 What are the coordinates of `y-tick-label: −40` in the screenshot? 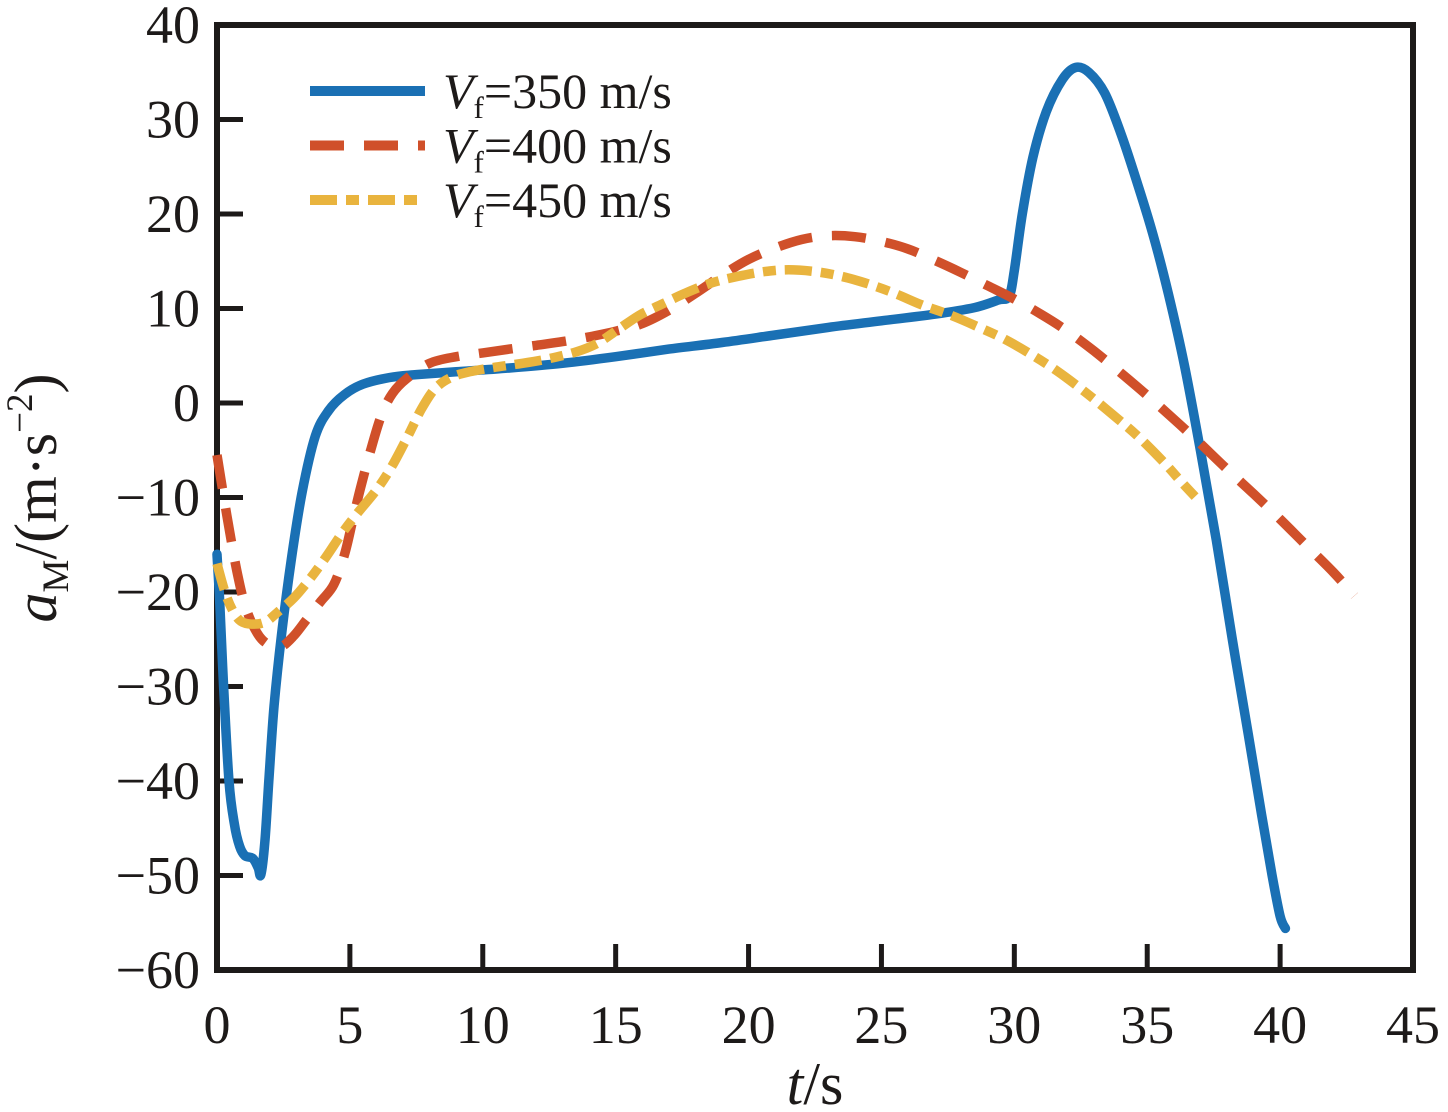 It's located at (158, 781).